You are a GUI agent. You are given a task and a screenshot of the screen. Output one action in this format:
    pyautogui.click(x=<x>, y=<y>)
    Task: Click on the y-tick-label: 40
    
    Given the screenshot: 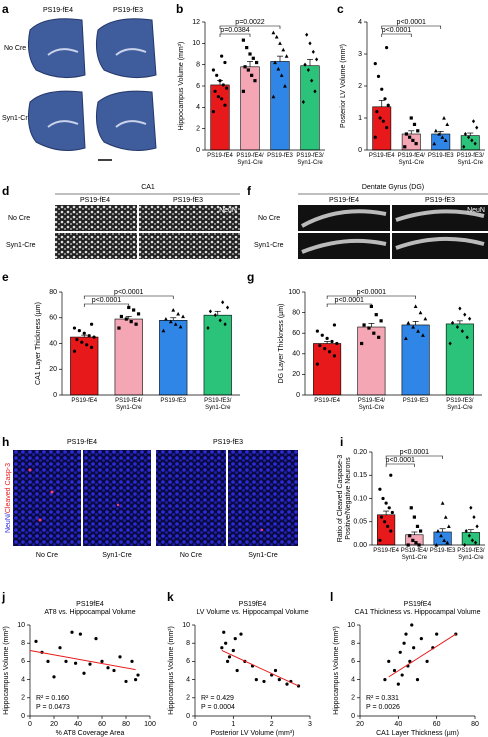 What is the action you would take?
    pyautogui.click(x=53, y=343)
    